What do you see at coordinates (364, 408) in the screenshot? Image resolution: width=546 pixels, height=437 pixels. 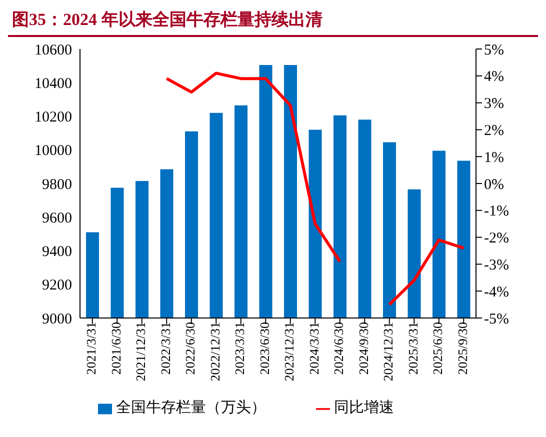 I see `legend-label: 同比增速` at bounding box center [364, 408].